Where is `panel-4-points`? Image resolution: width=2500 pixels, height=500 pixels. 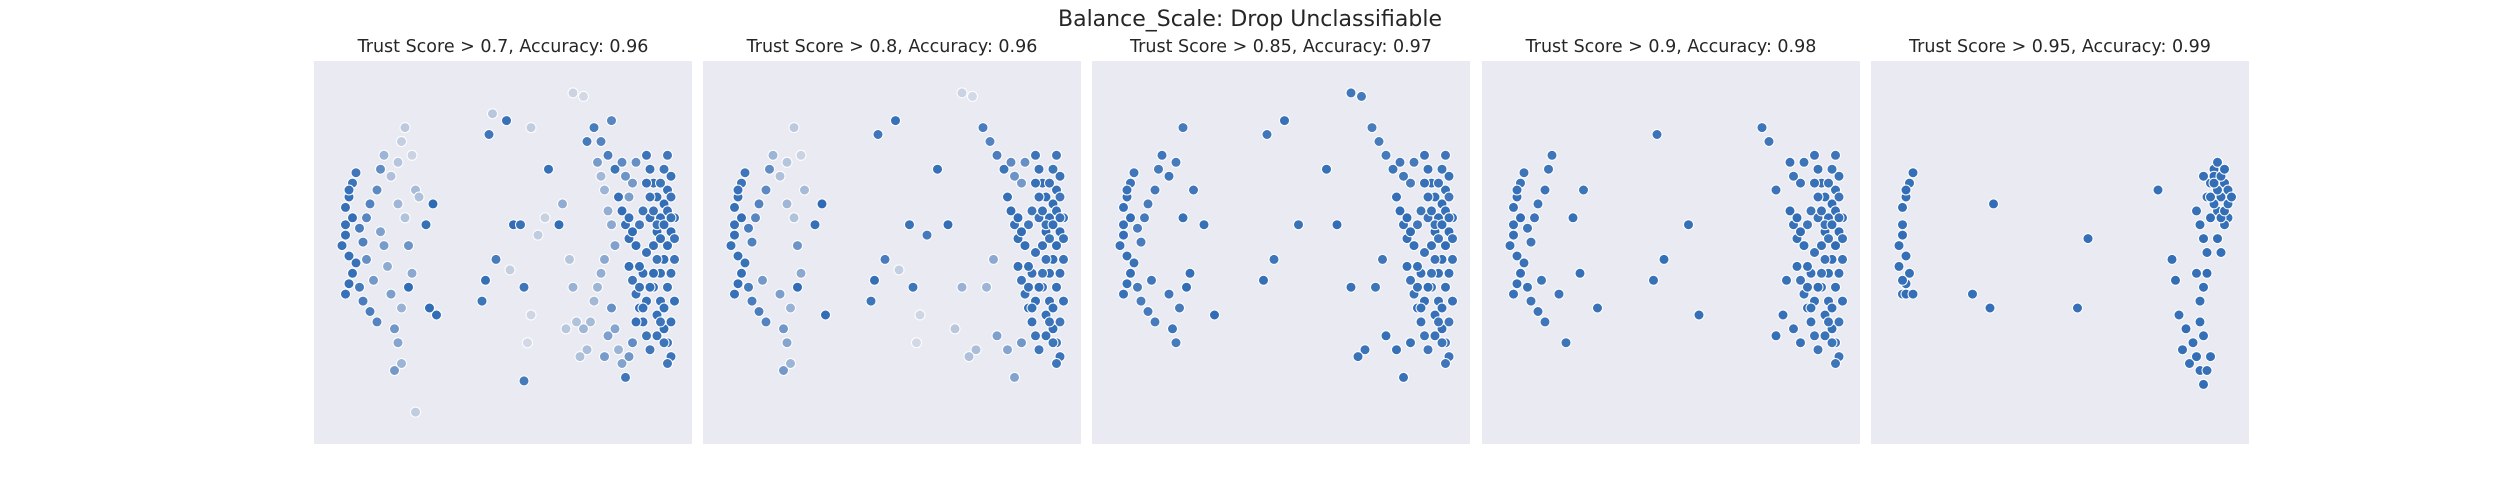
panel-4-points is located at coordinates (1676, 245).